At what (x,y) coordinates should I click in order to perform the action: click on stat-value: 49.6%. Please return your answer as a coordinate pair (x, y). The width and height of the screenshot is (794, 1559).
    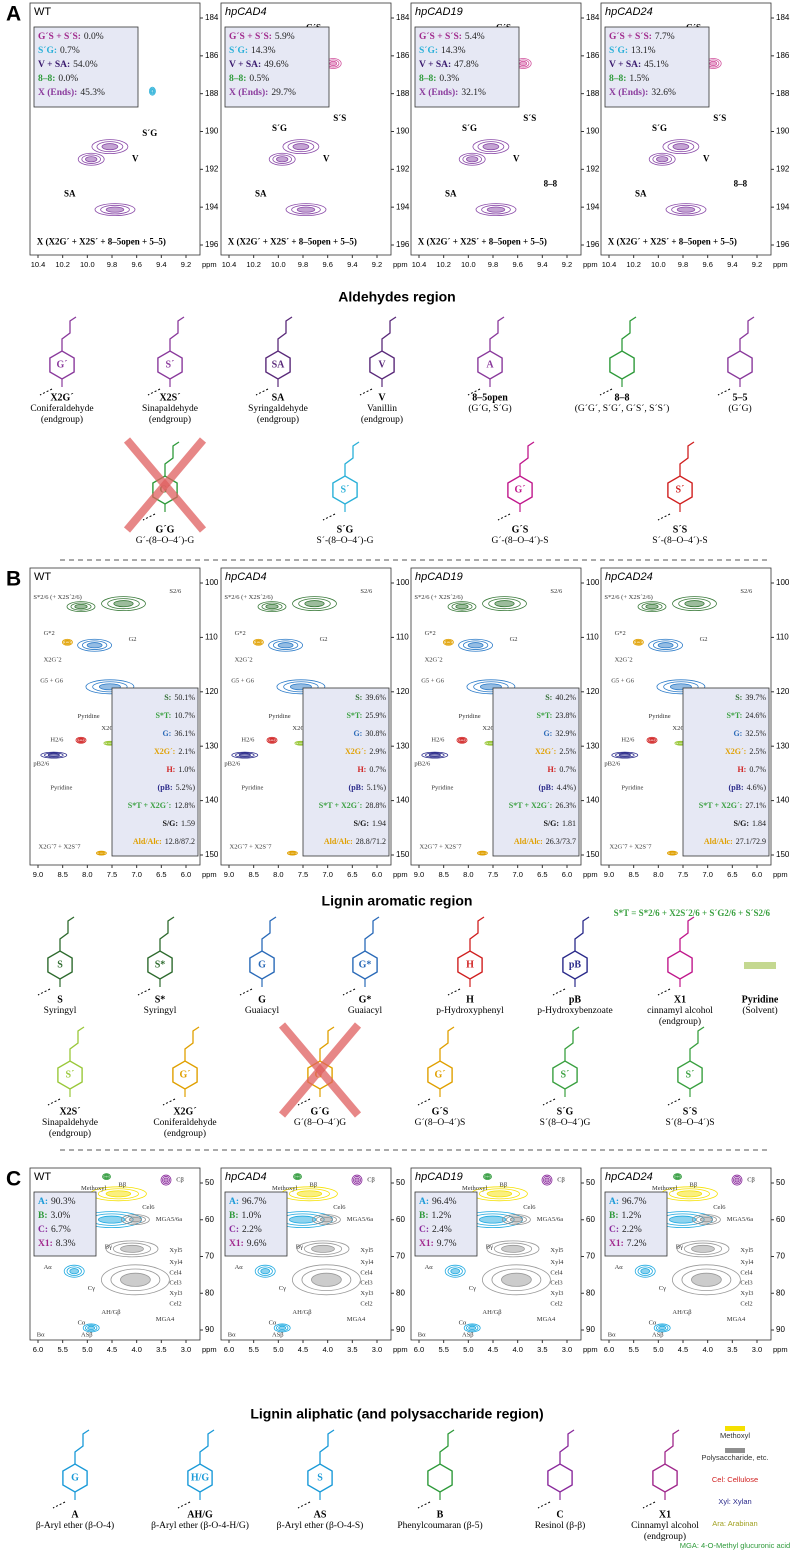
    Looking at the image, I should click on (276, 65).